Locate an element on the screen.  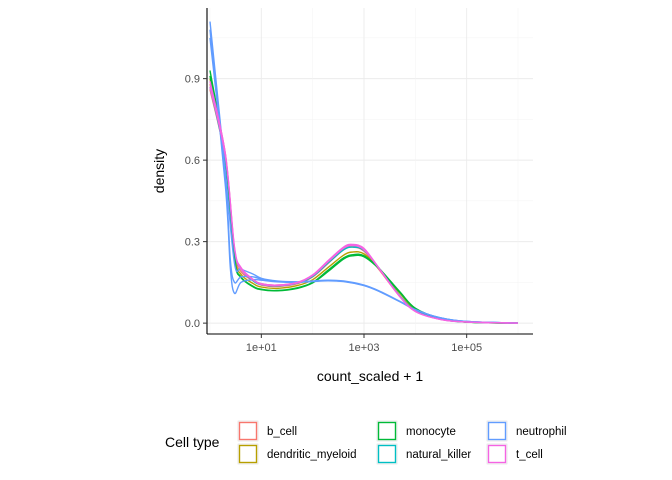
y-tick-label: 0.9 is located at coordinates (192, 80).